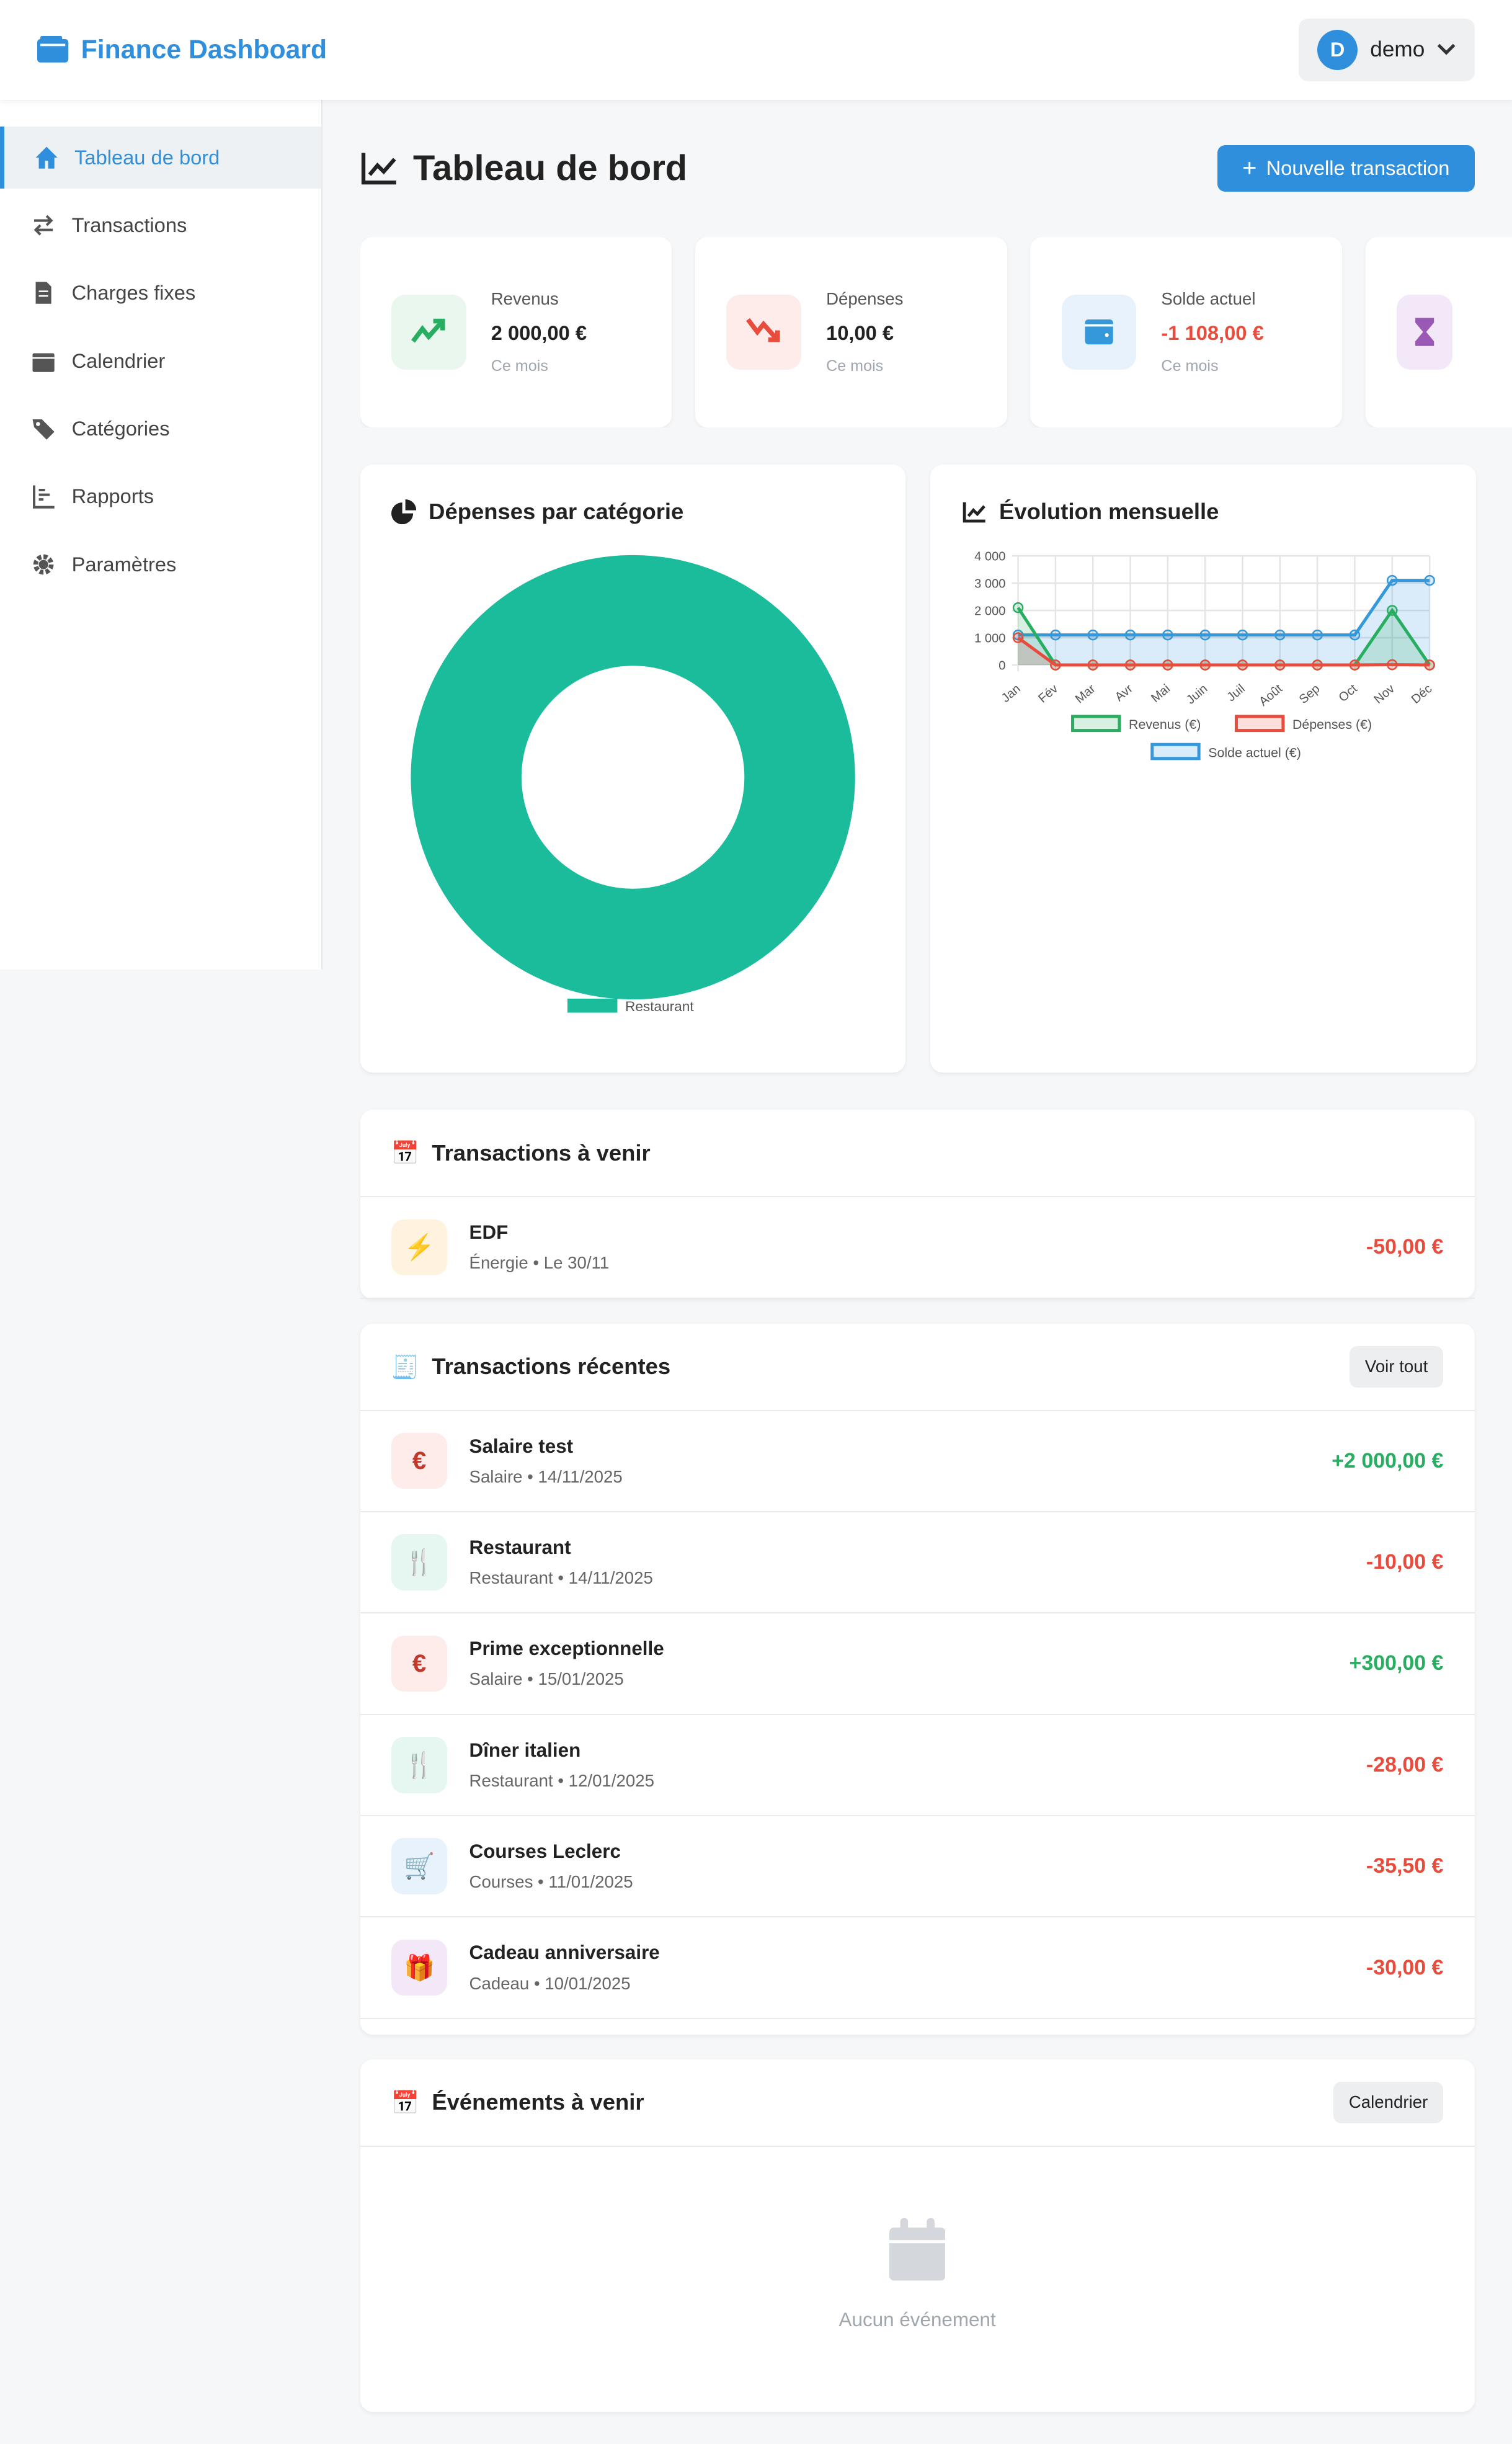  Describe the element at coordinates (989, 612) in the screenshot. I see `y-tick-label: 2 000` at that location.